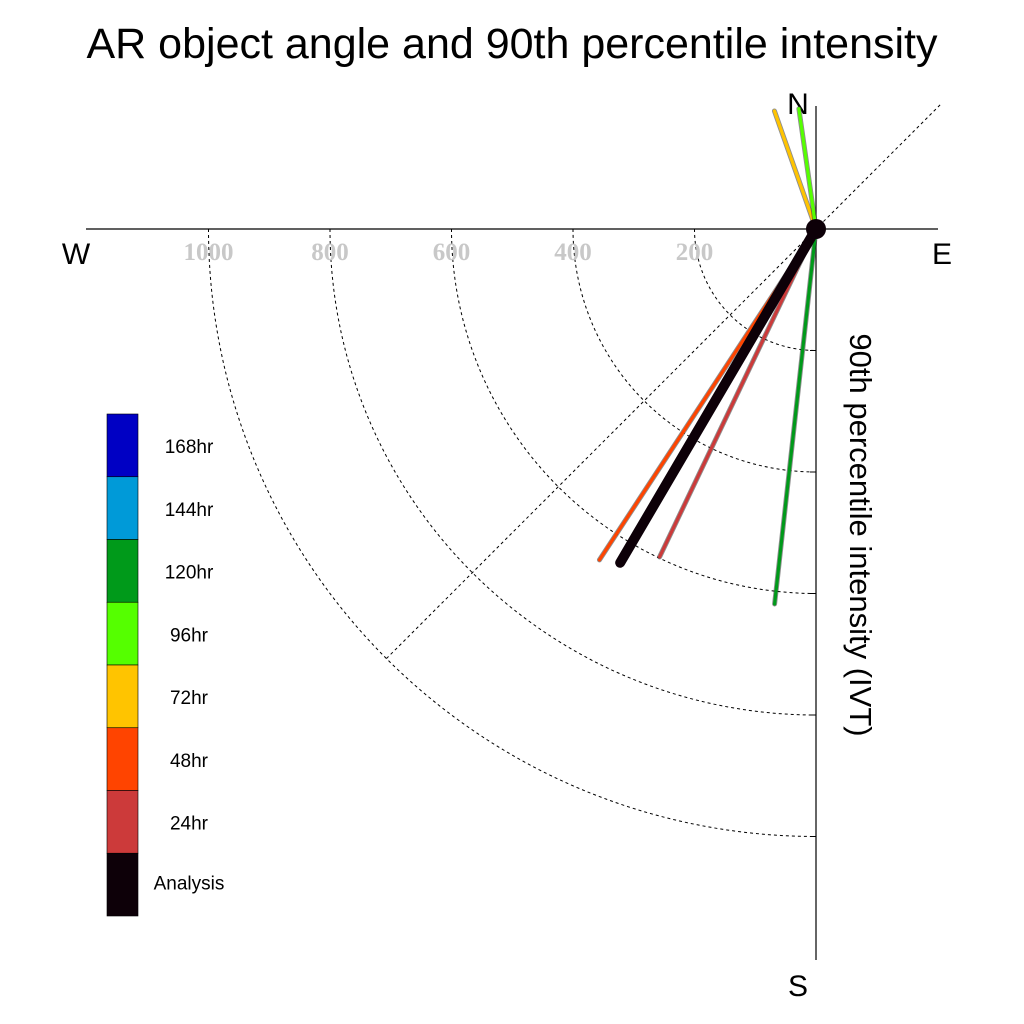 The height and width of the screenshot is (1024, 1024). What do you see at coordinates (122, 822) in the screenshot?
I see `legend-swatch-24hr` at bounding box center [122, 822].